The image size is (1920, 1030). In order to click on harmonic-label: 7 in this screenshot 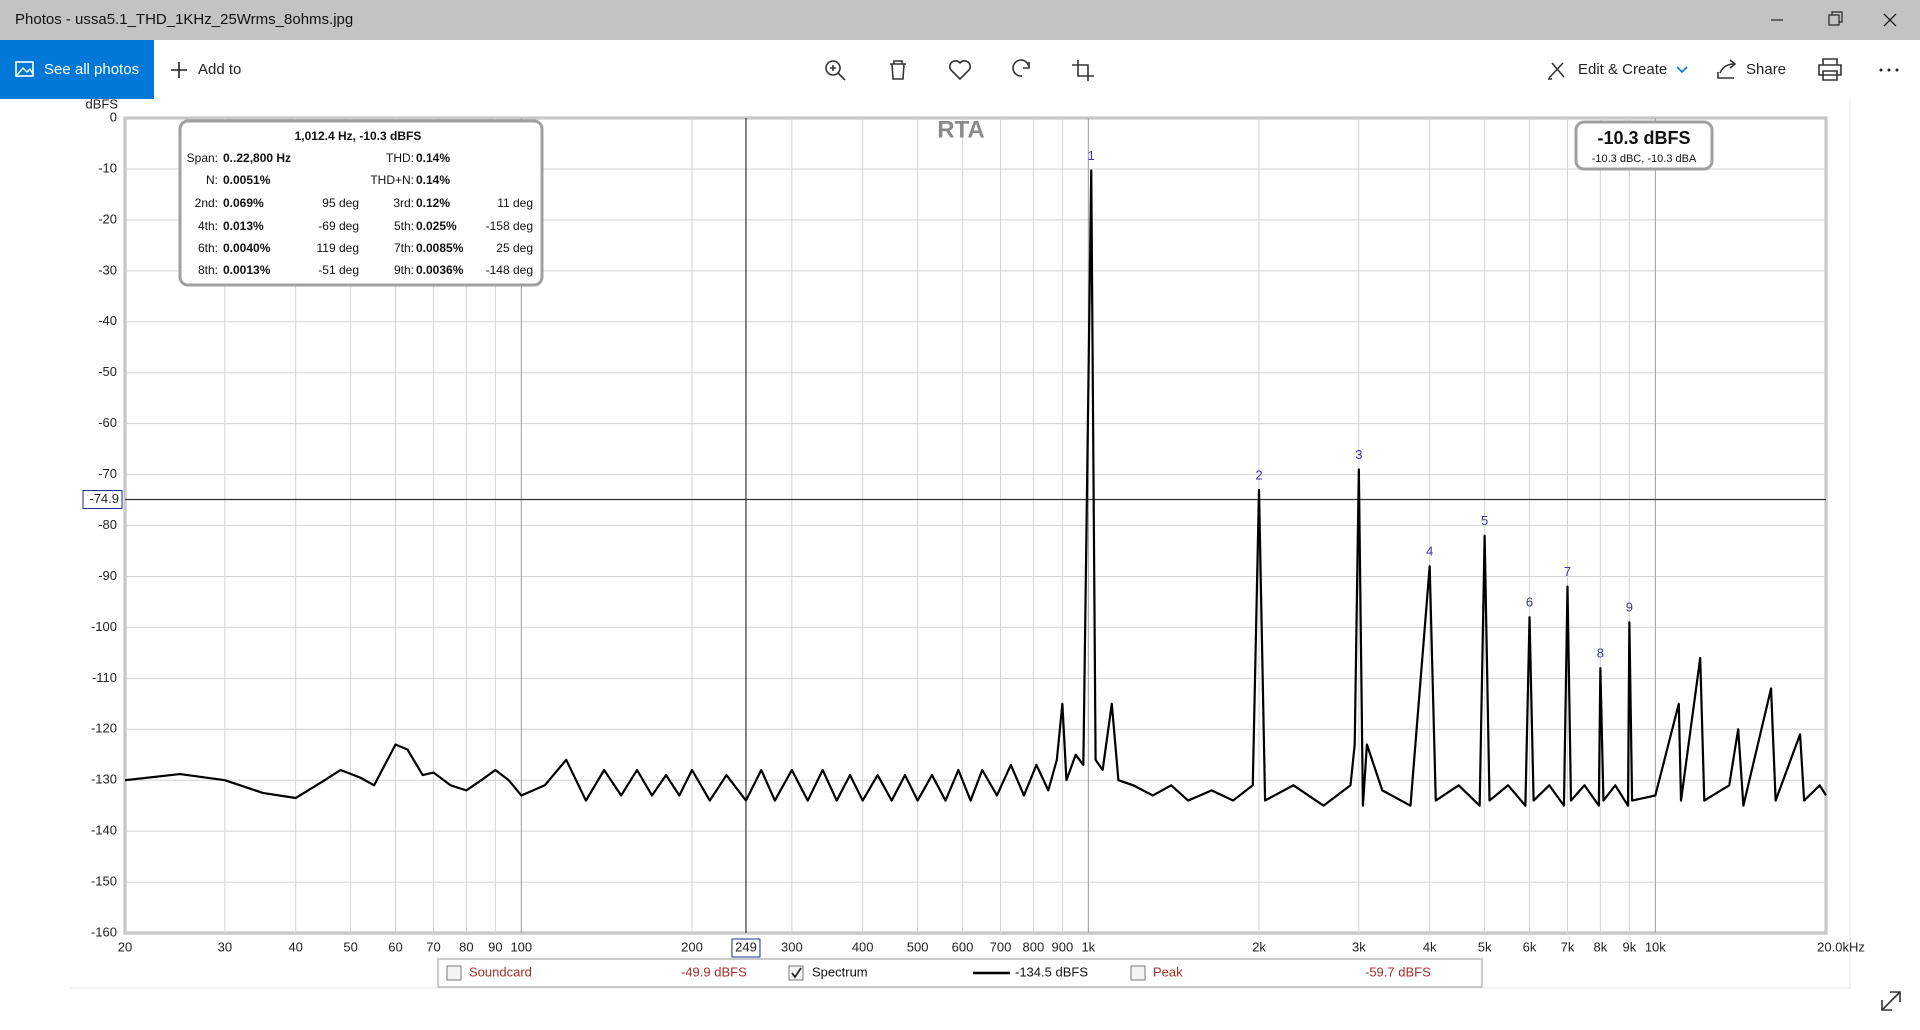, I will do `click(1567, 571)`.